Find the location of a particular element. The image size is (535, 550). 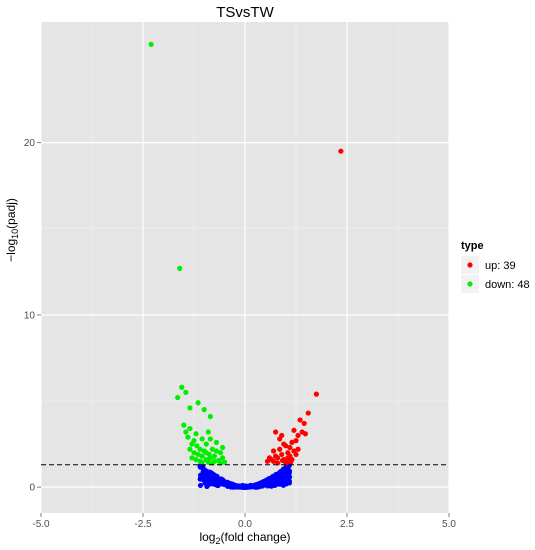

x-axis-label-sub: 2 is located at coordinates (217, 541).